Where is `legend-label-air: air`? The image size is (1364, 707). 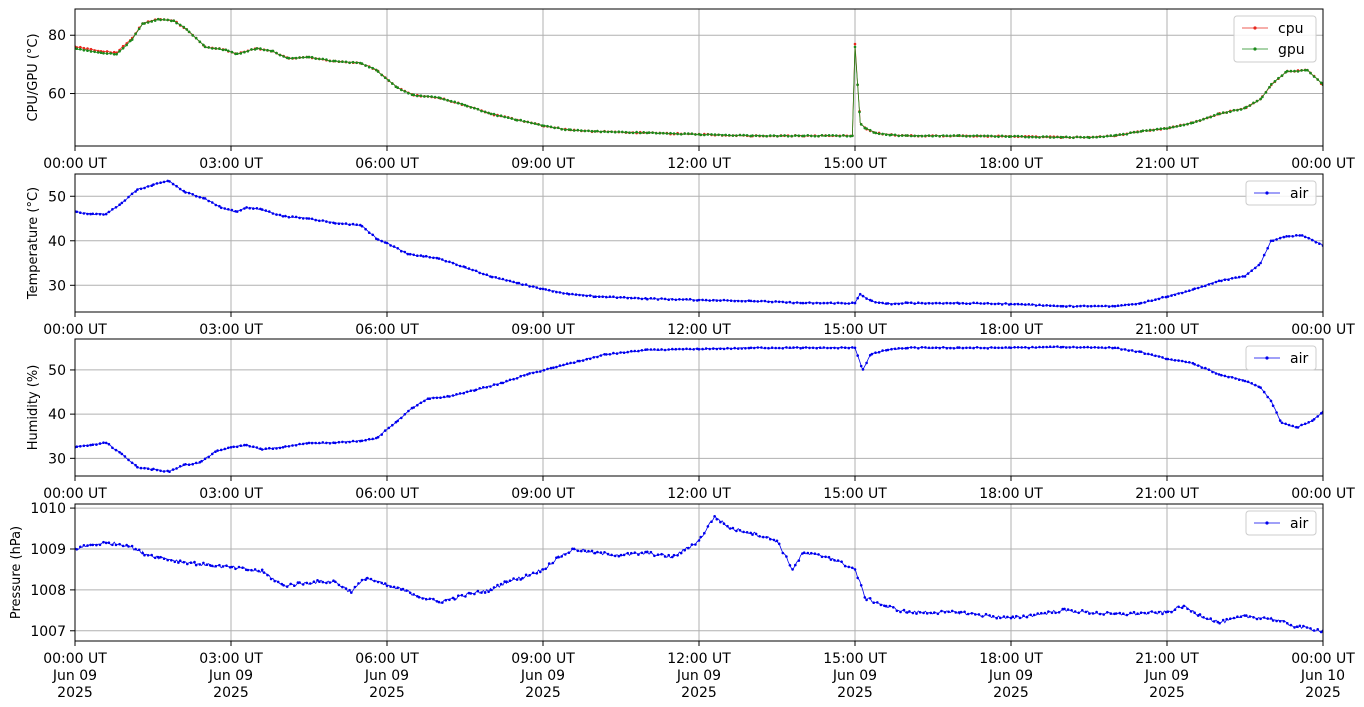 legend-label-air: air is located at coordinates (1299, 524).